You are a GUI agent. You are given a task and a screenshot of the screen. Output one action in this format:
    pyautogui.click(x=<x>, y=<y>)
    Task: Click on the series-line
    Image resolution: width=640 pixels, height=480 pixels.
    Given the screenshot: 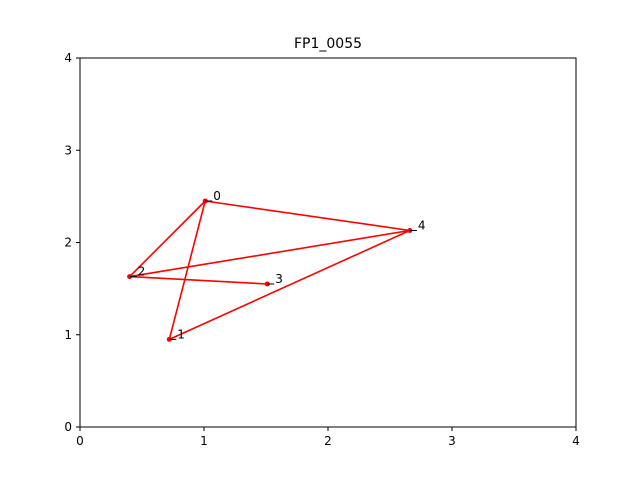 What is the action you would take?
    pyautogui.click(x=269, y=270)
    